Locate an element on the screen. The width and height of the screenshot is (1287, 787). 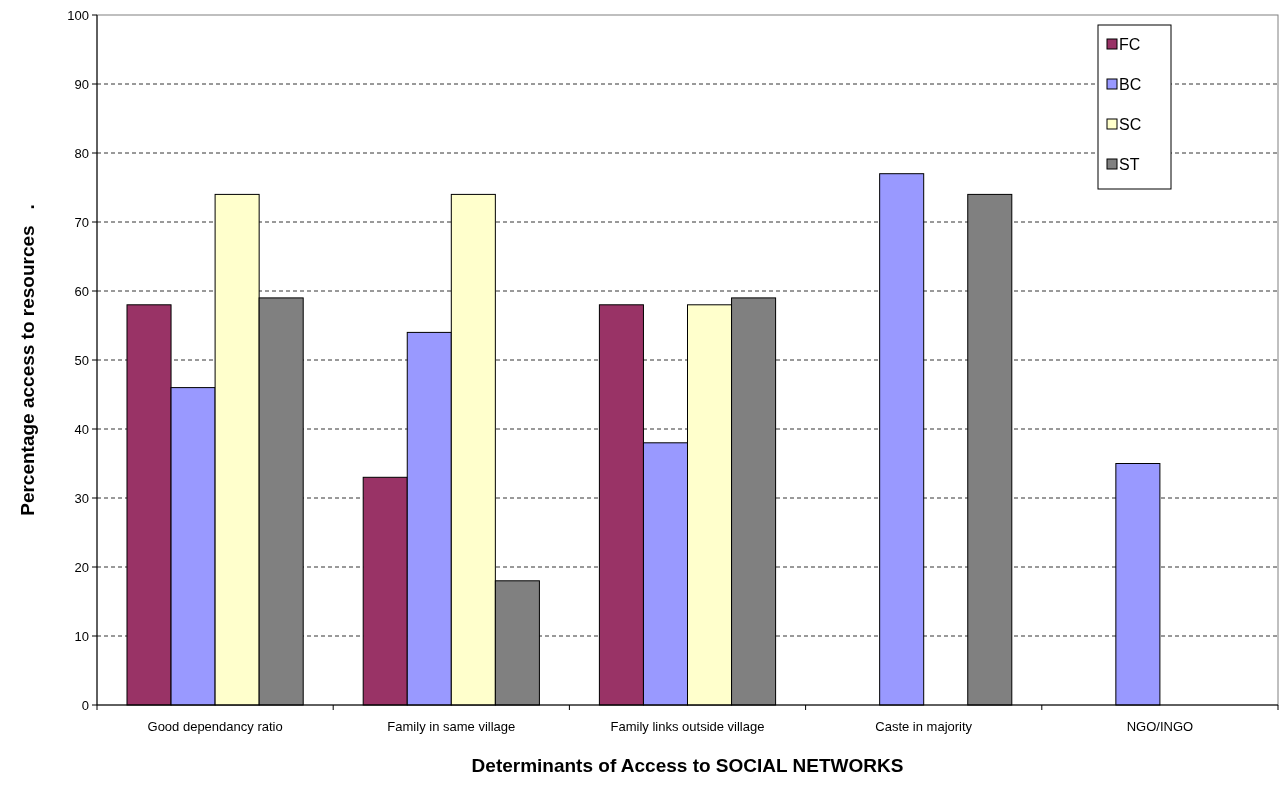
y-tick-label: 100 is located at coordinates (78, 15).